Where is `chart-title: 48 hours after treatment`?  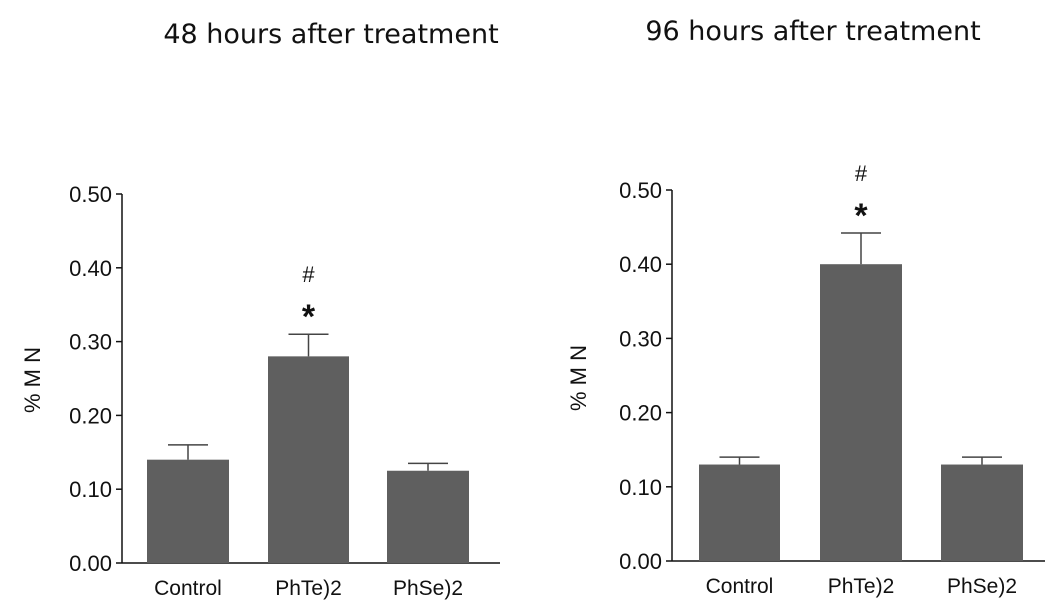
chart-title: 48 hours after treatment is located at coordinates (330, 34).